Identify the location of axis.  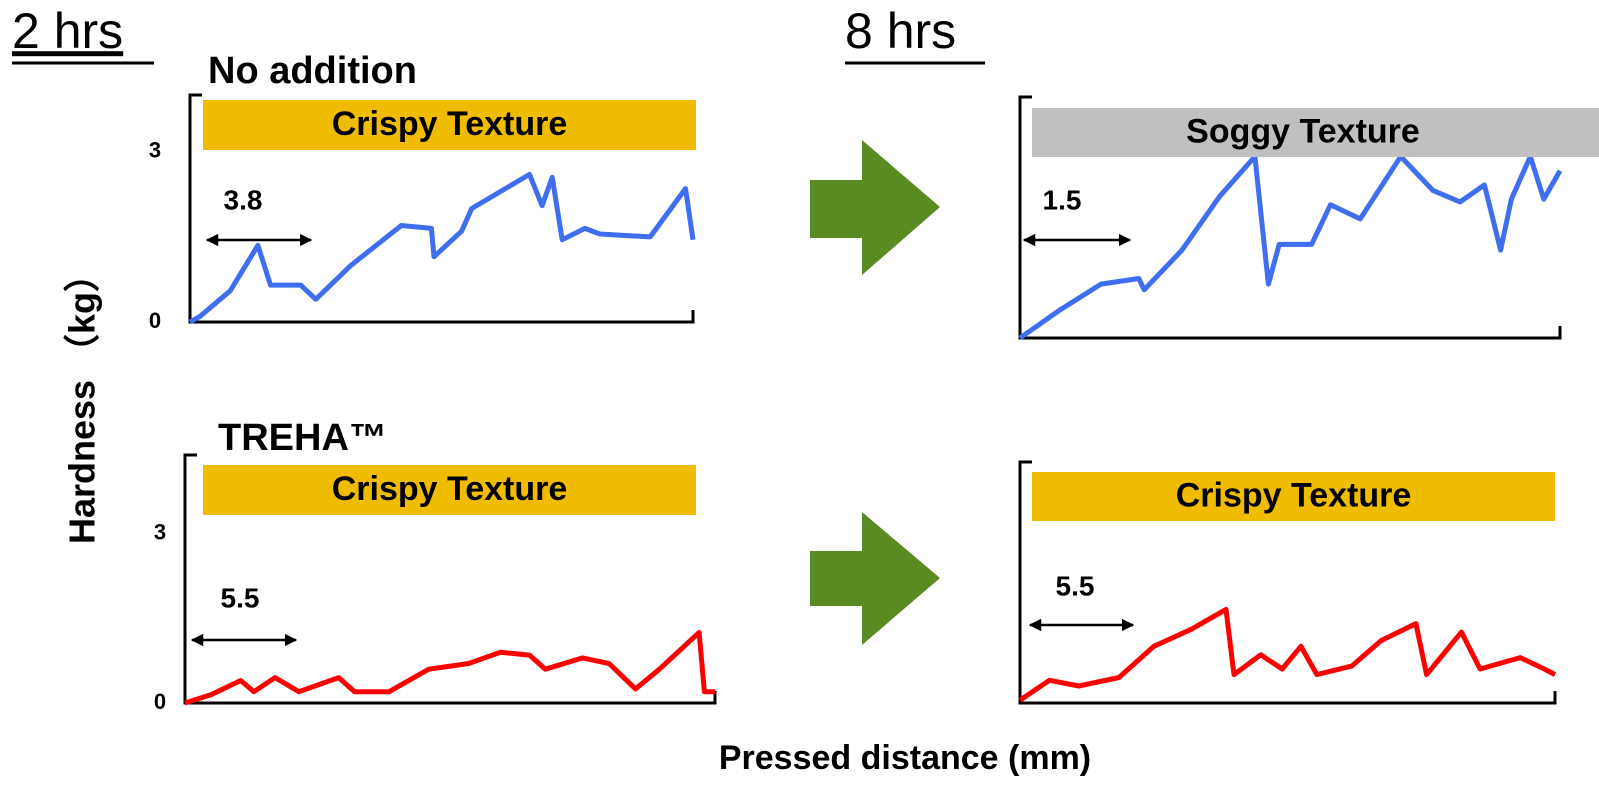
(1287, 582).